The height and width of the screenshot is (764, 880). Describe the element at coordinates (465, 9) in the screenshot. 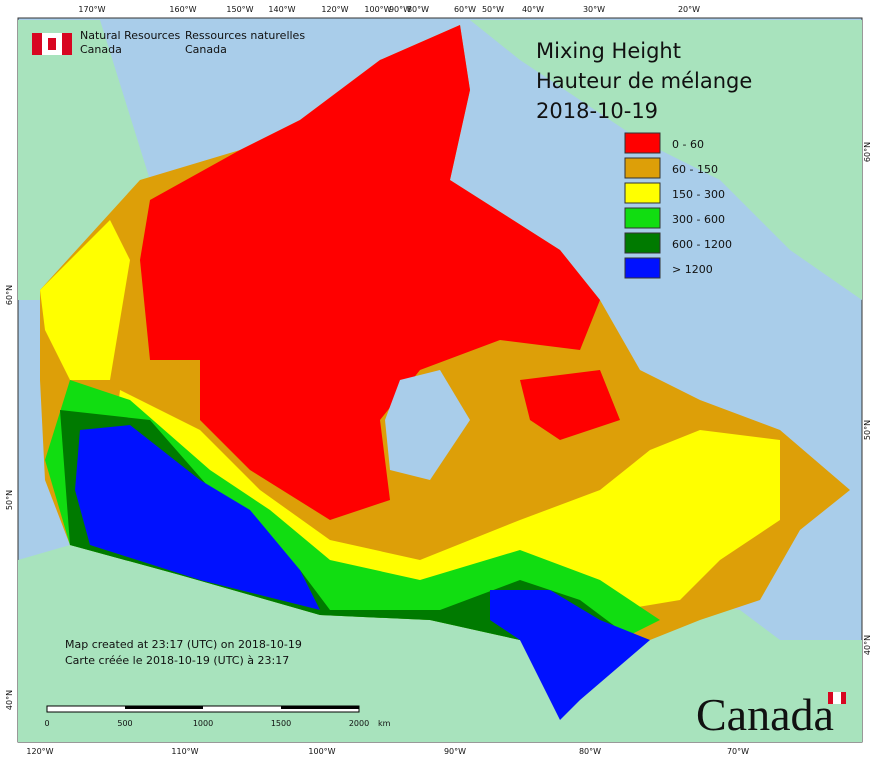

I see `graticule-label: 60°W` at that location.